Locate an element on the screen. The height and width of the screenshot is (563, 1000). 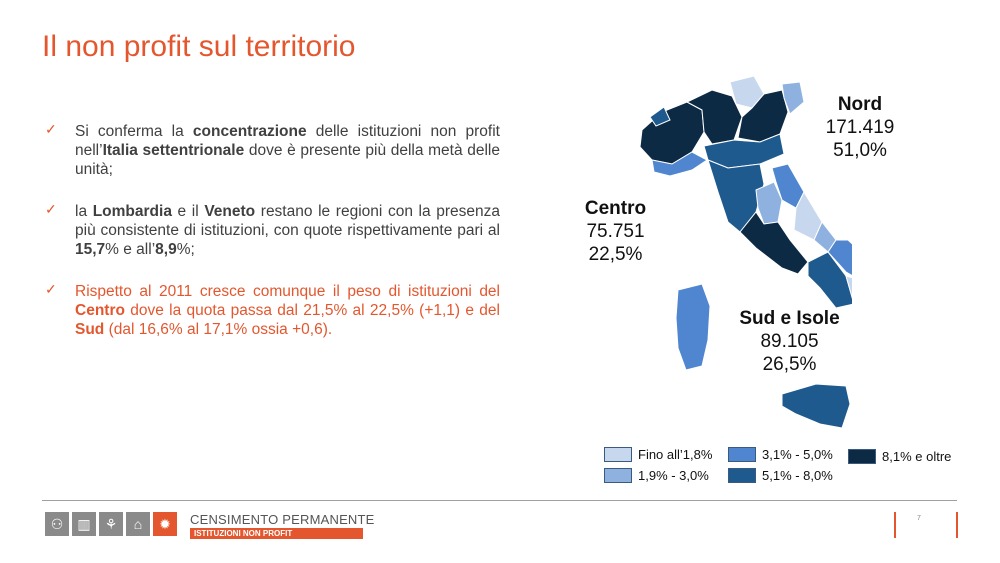
slide-title: Il non profit sul territorio is located at coordinates (199, 46).